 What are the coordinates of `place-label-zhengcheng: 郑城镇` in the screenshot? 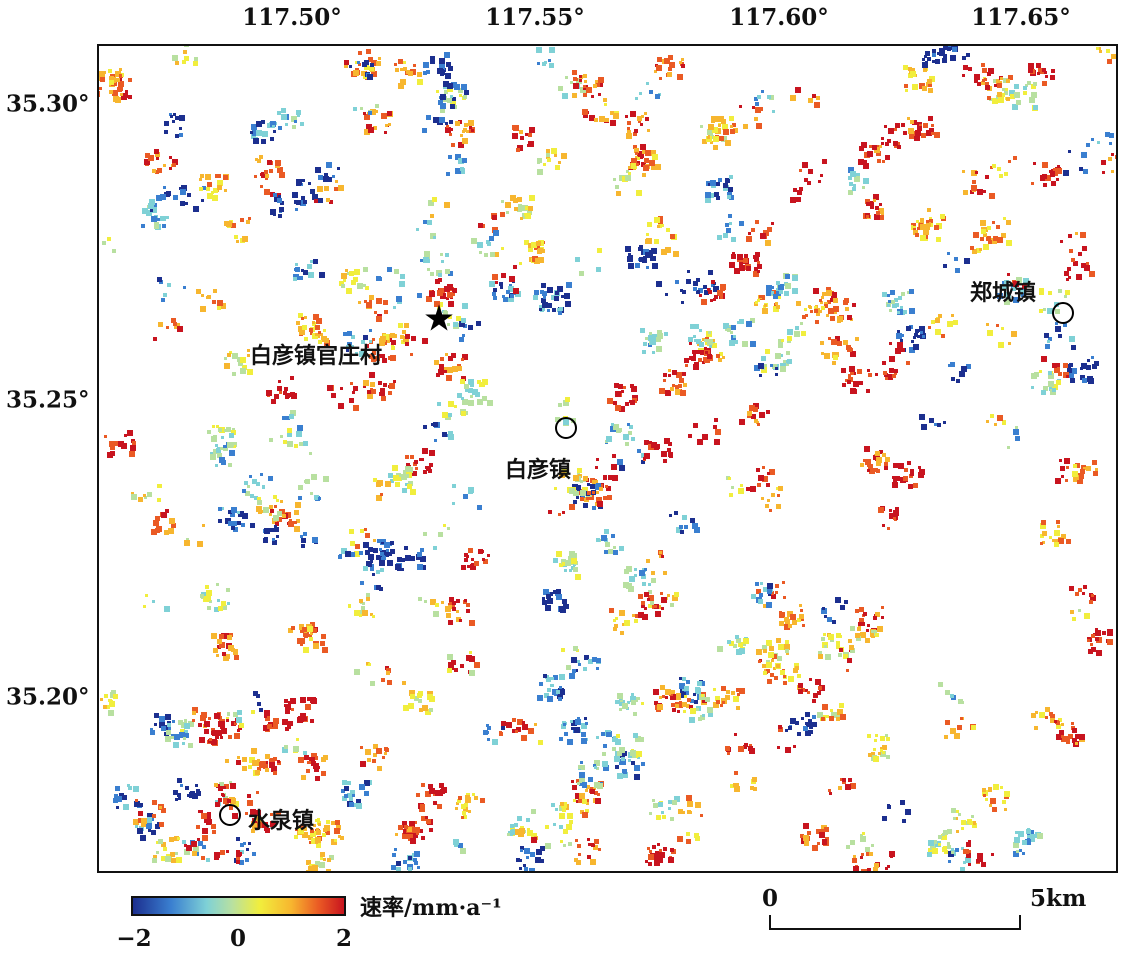 It's located at (1003, 293).